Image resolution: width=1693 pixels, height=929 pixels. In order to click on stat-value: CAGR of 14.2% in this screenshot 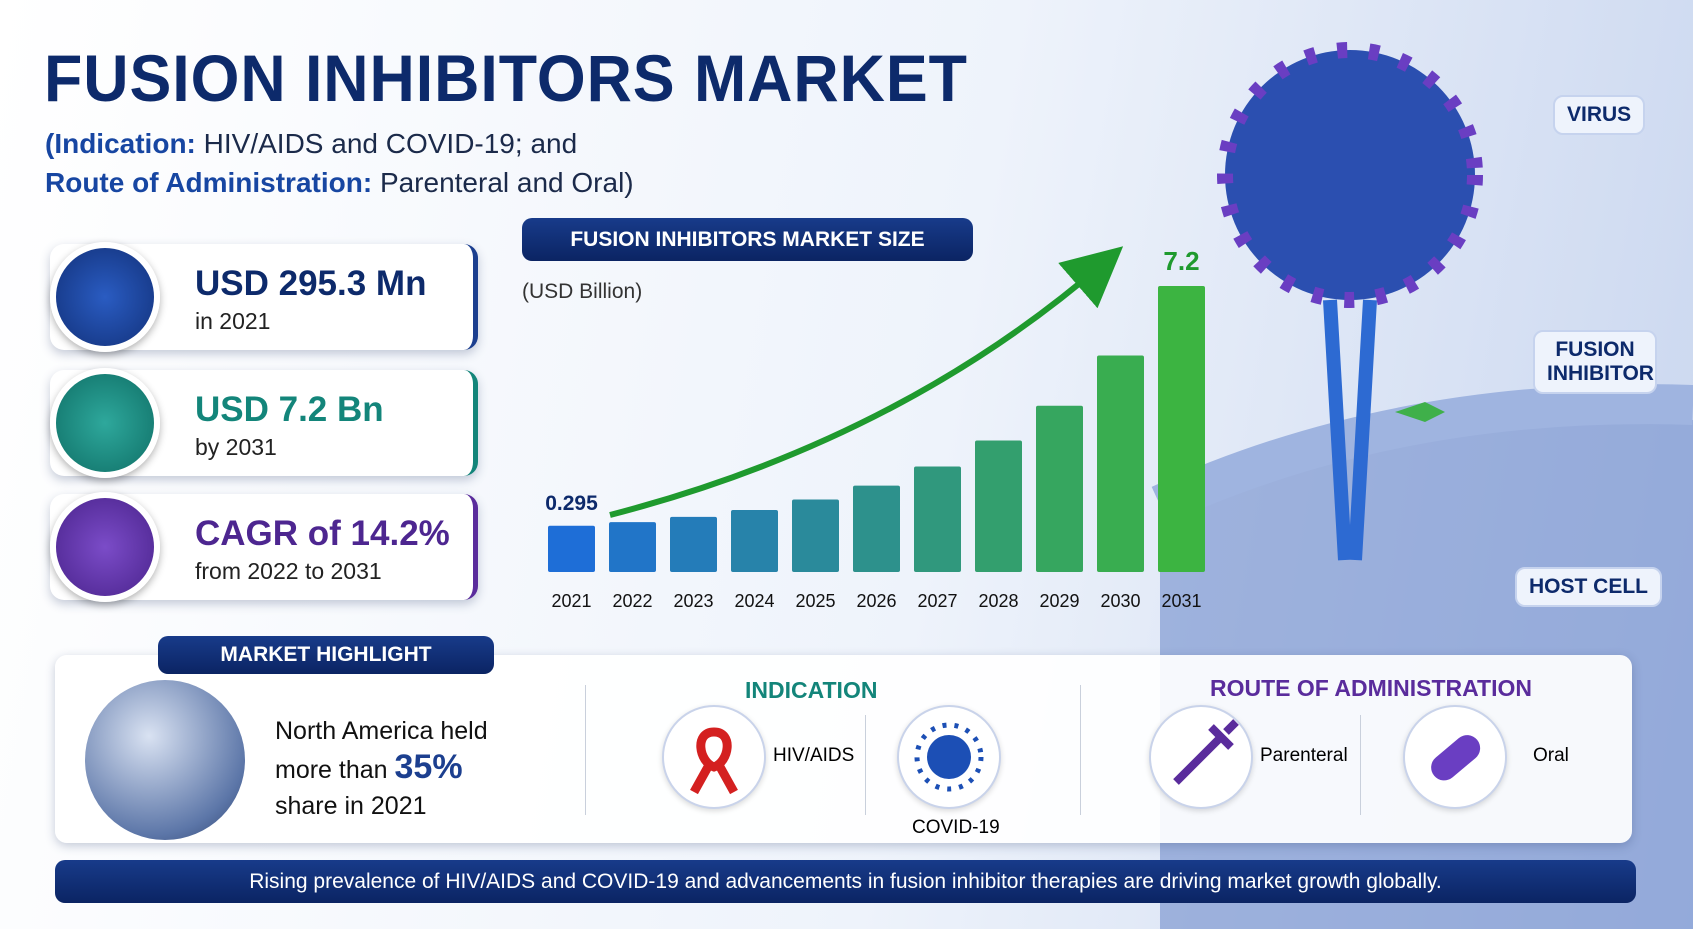, I will do `click(322, 533)`.